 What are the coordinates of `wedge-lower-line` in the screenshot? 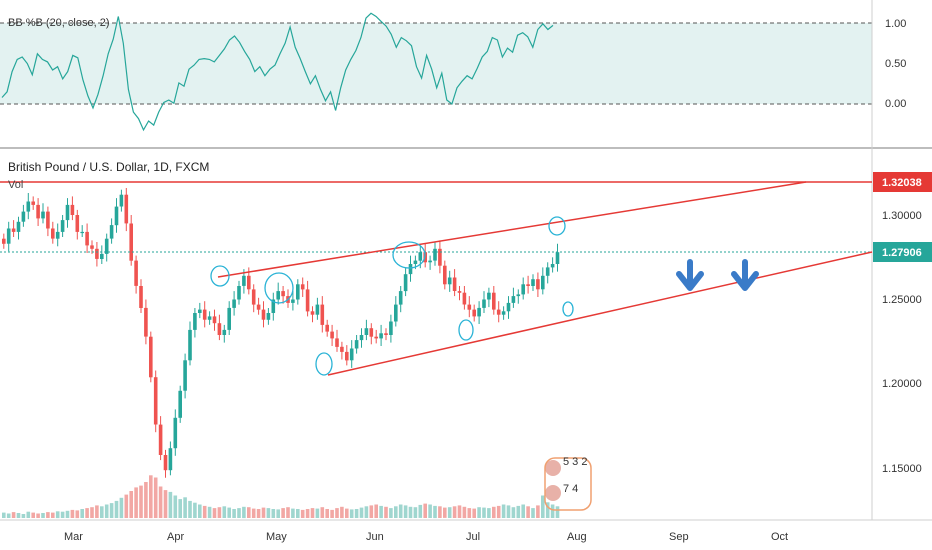 It's located at (600, 313).